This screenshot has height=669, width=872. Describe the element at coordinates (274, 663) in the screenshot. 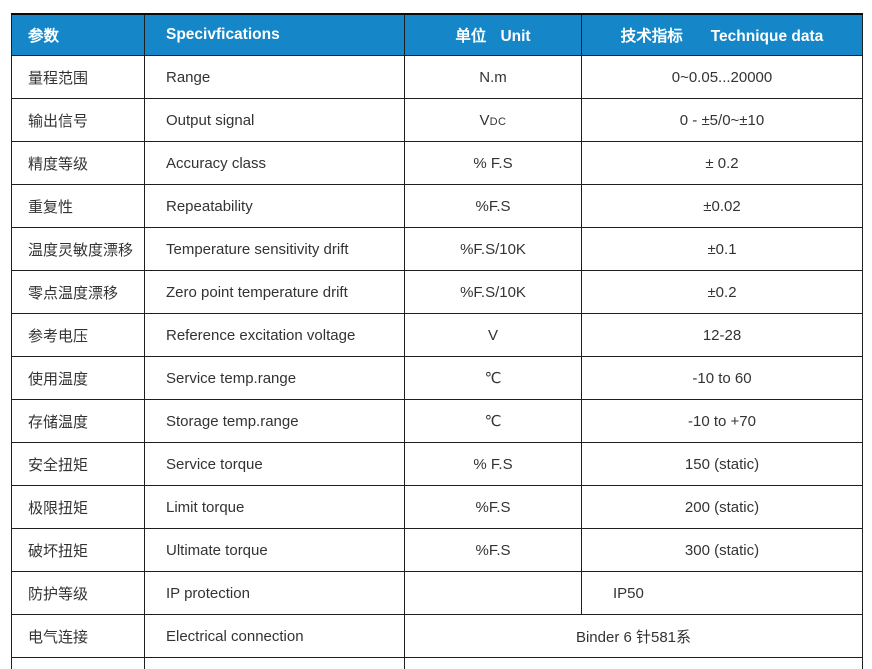

I see `spec-en-cell: Note` at that location.